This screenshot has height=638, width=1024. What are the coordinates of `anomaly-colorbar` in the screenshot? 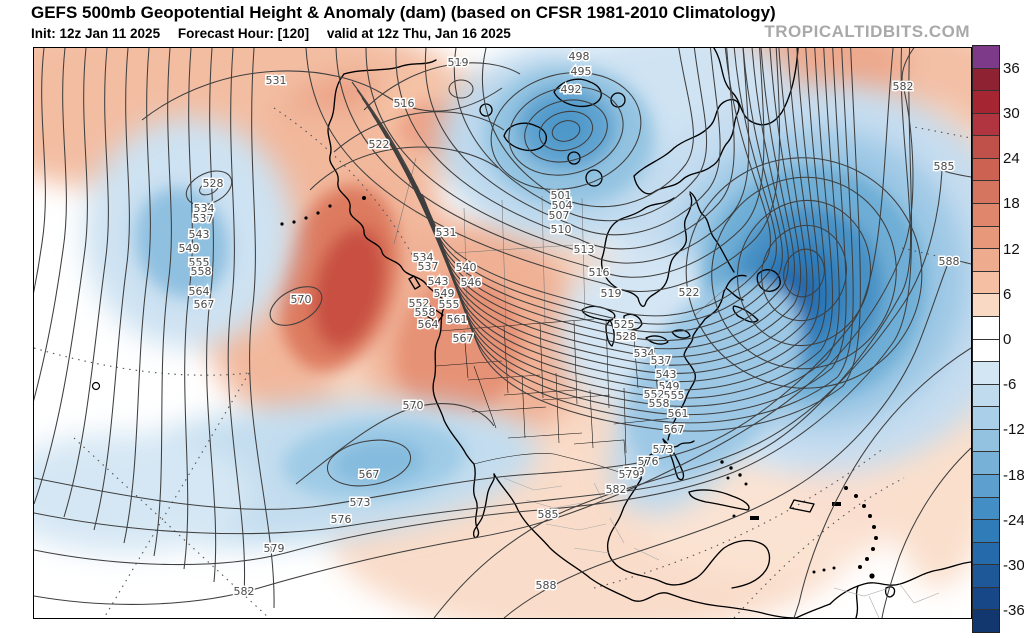 It's located at (986, 339).